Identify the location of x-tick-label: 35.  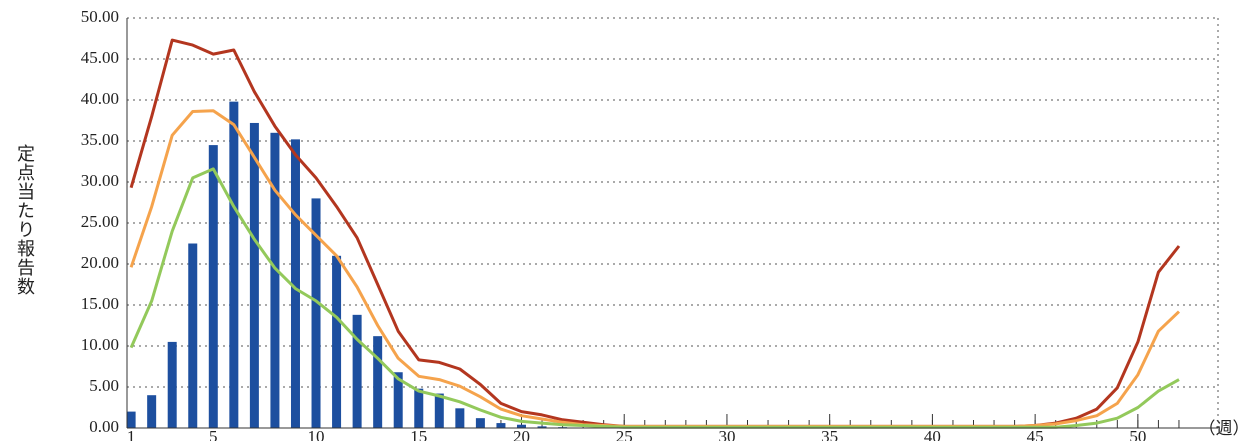
(829, 434).